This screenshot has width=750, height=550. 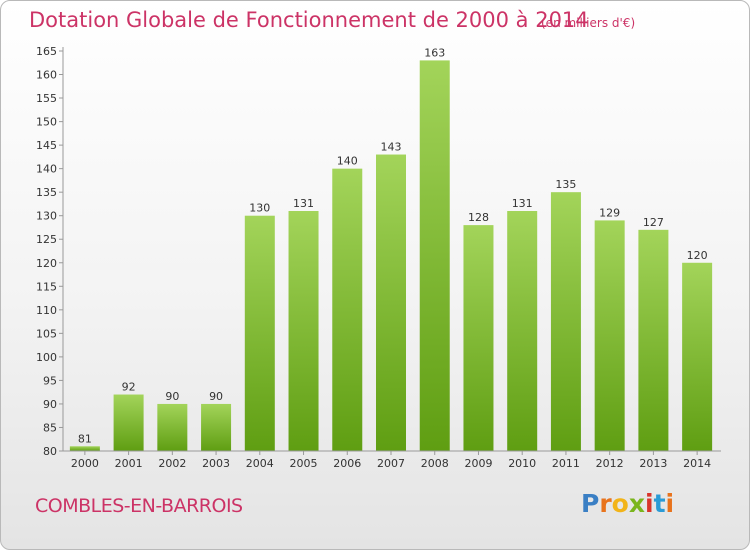 What do you see at coordinates (303, 331) in the screenshot?
I see `bar-2005` at bounding box center [303, 331].